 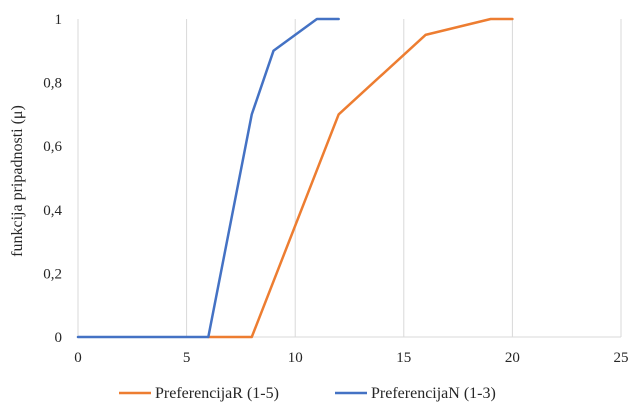 I want to click on x-tick-label: 20, so click(x=512, y=358).